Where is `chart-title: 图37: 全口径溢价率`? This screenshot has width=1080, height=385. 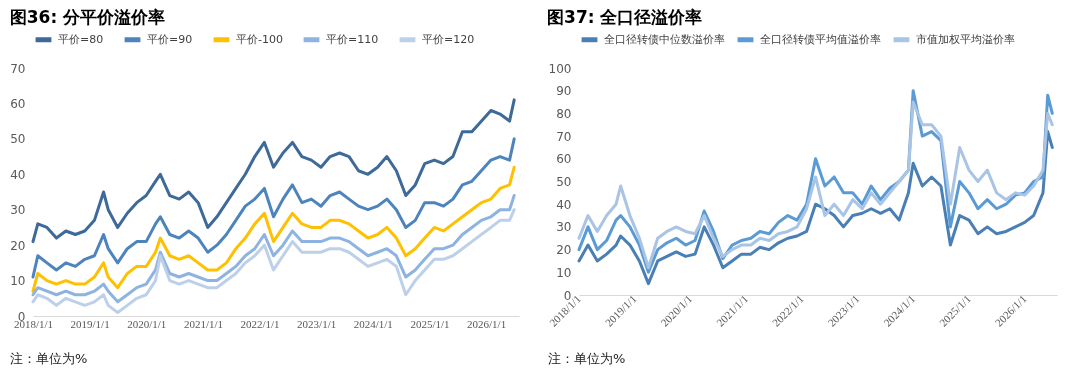
chart-title: 图37: 全口径溢价率 is located at coordinates (625, 17).